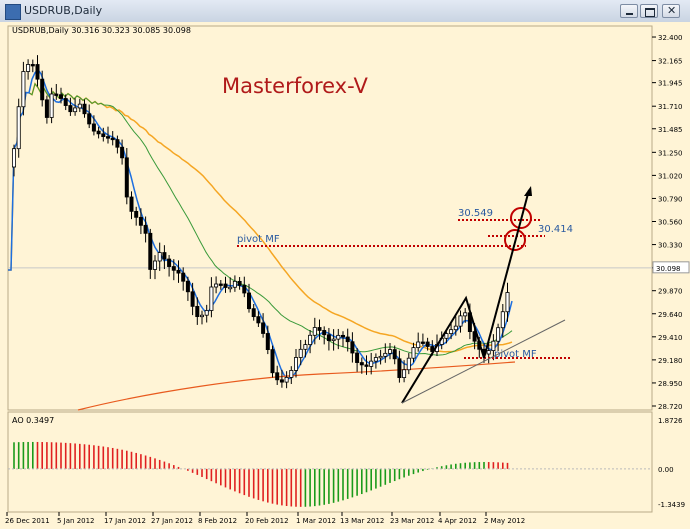  What do you see at coordinates (670, 84) in the screenshot?
I see `price-tick-label: 31.945` at bounding box center [670, 84].